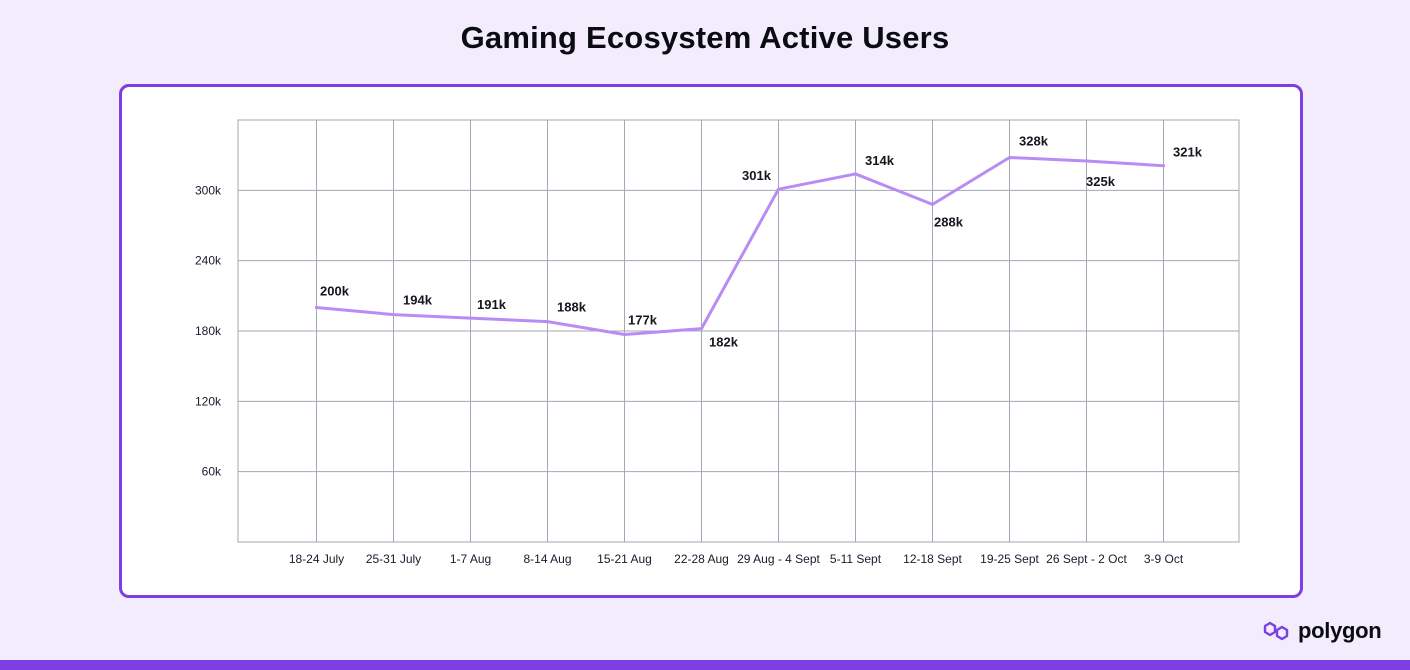  What do you see at coordinates (208, 261) in the screenshot?
I see `y-tick-label: 240k` at bounding box center [208, 261].